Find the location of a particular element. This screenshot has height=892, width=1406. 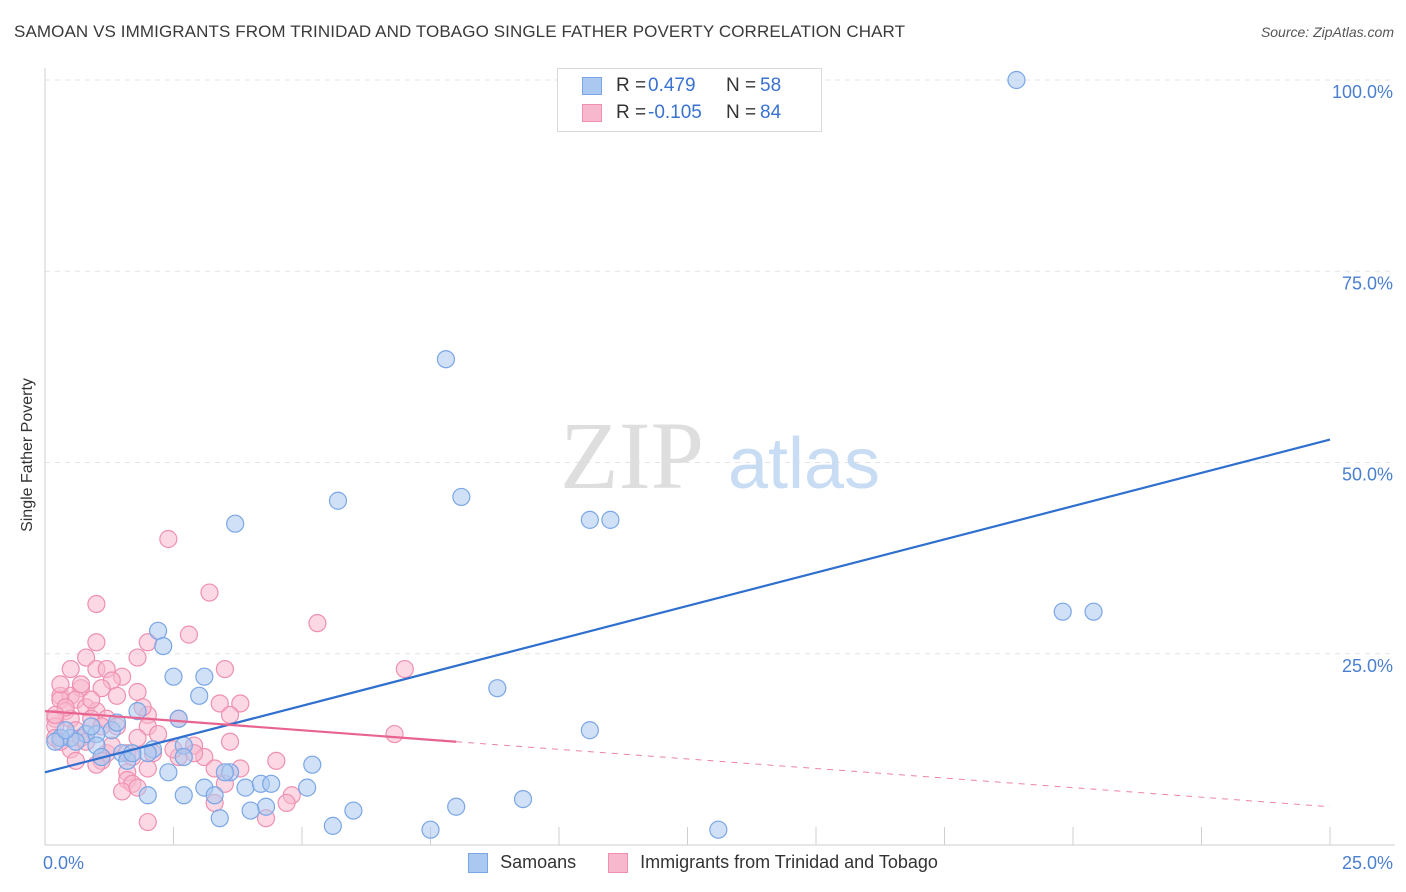

n-value: 58 is located at coordinates (771, 85).